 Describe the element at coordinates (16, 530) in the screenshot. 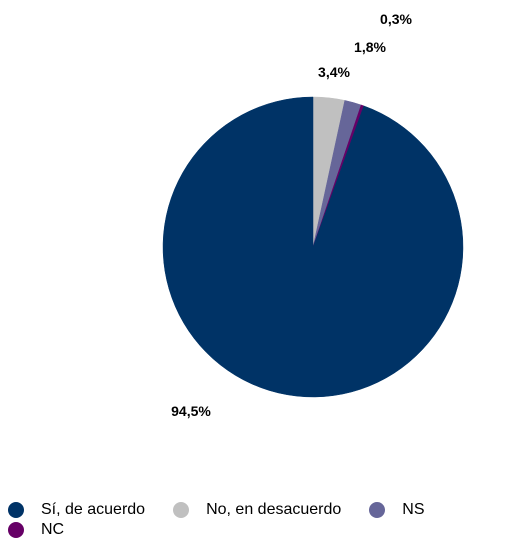

I see `legend-swatch-nc` at that location.